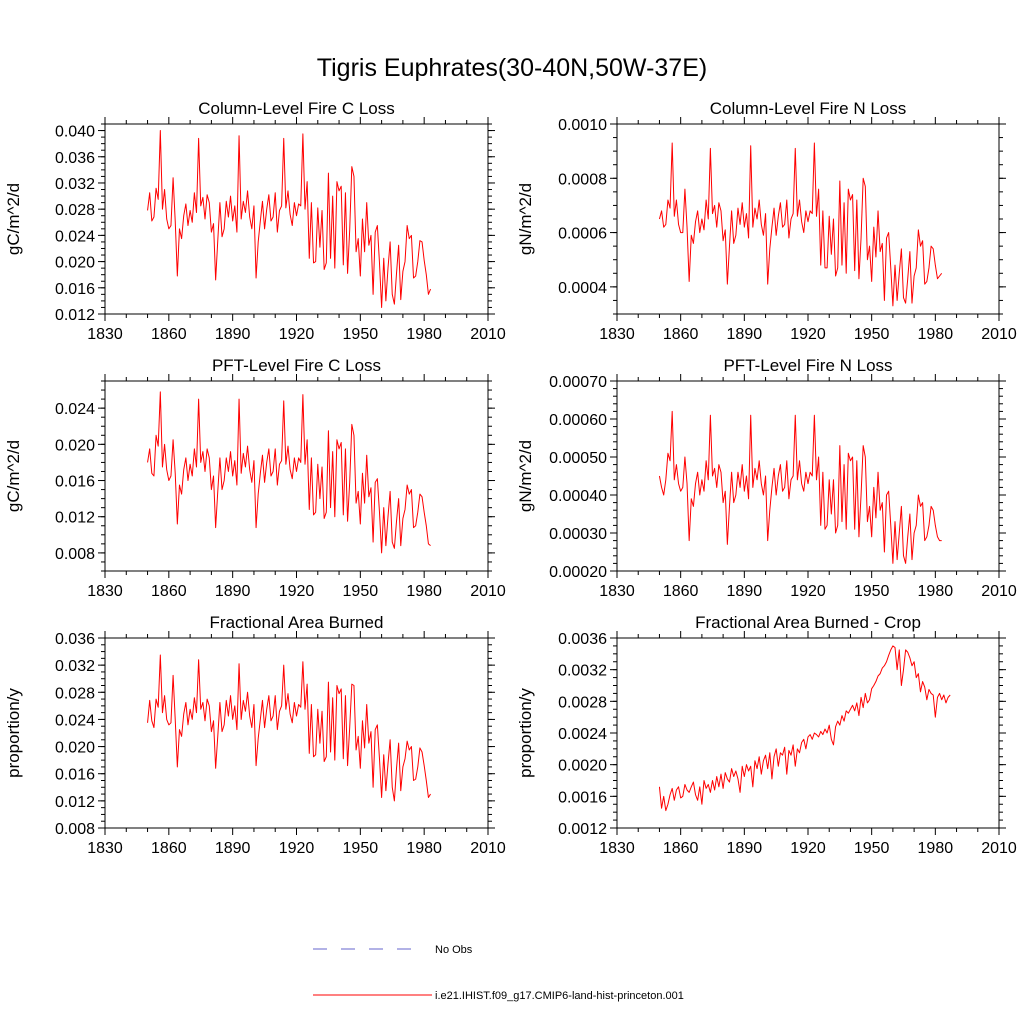 The height and width of the screenshot is (1024, 1024). Describe the element at coordinates (808, 108) in the screenshot. I see `panel-title: Column-Level Fire N Loss` at that location.